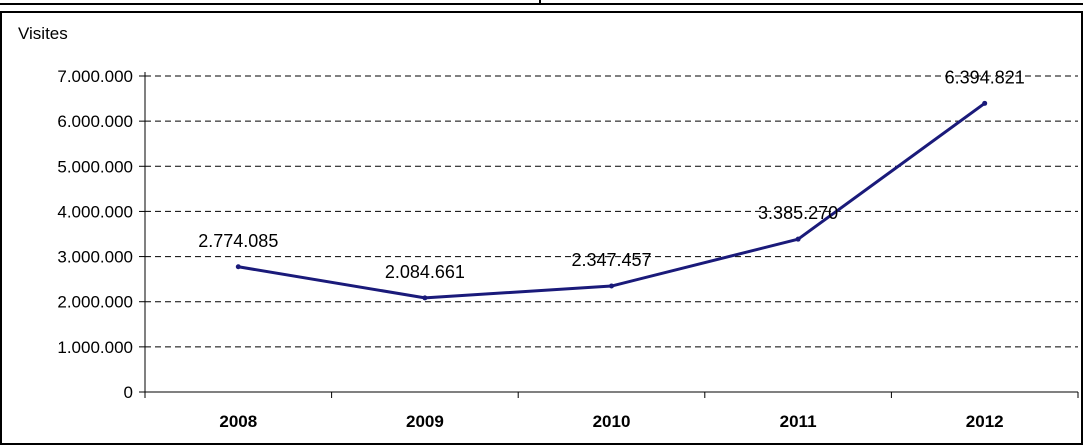  Describe the element at coordinates (611, 260) in the screenshot. I see `data-label: 2.347.457` at that location.